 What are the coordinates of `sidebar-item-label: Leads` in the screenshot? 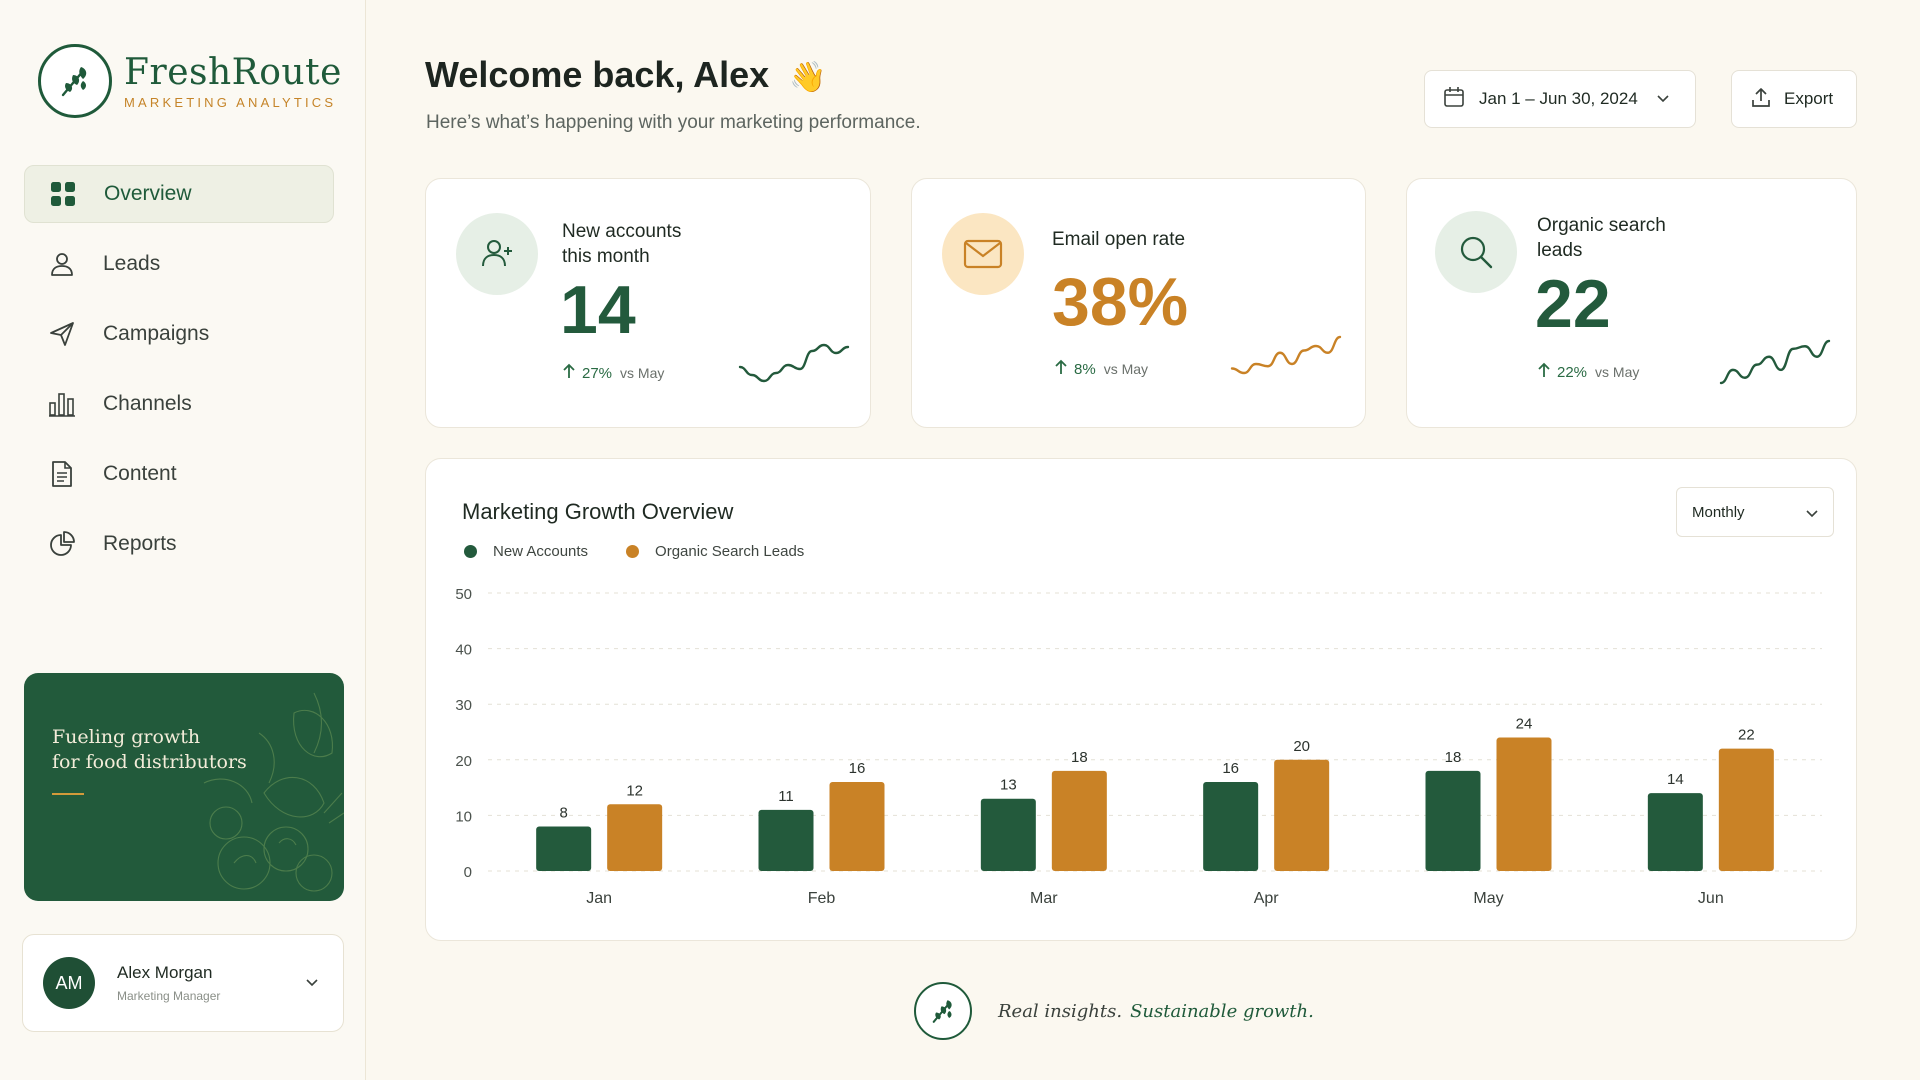 It's located at (132, 263).